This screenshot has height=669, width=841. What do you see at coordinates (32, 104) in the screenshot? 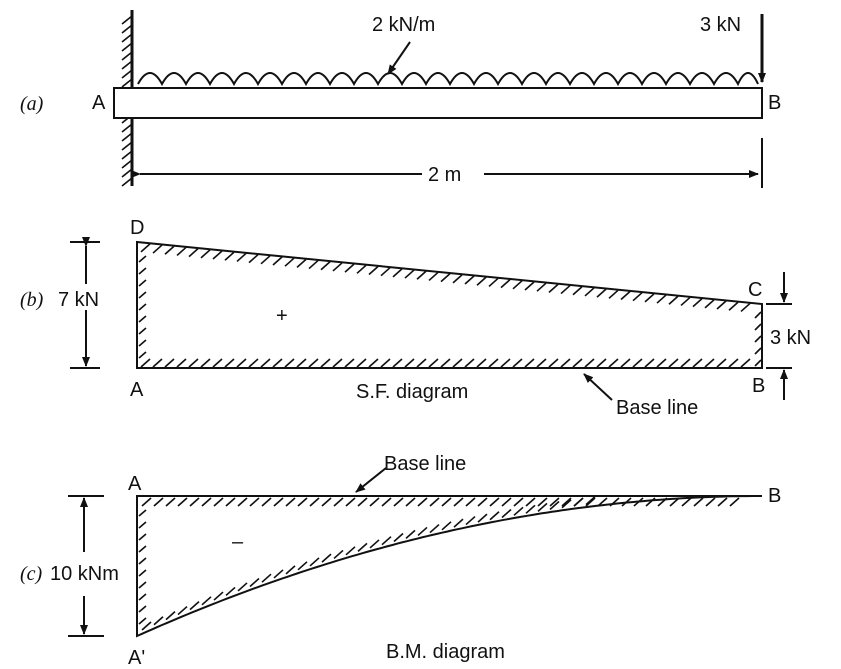
I see `part-a-tag: (a)` at bounding box center [32, 104].